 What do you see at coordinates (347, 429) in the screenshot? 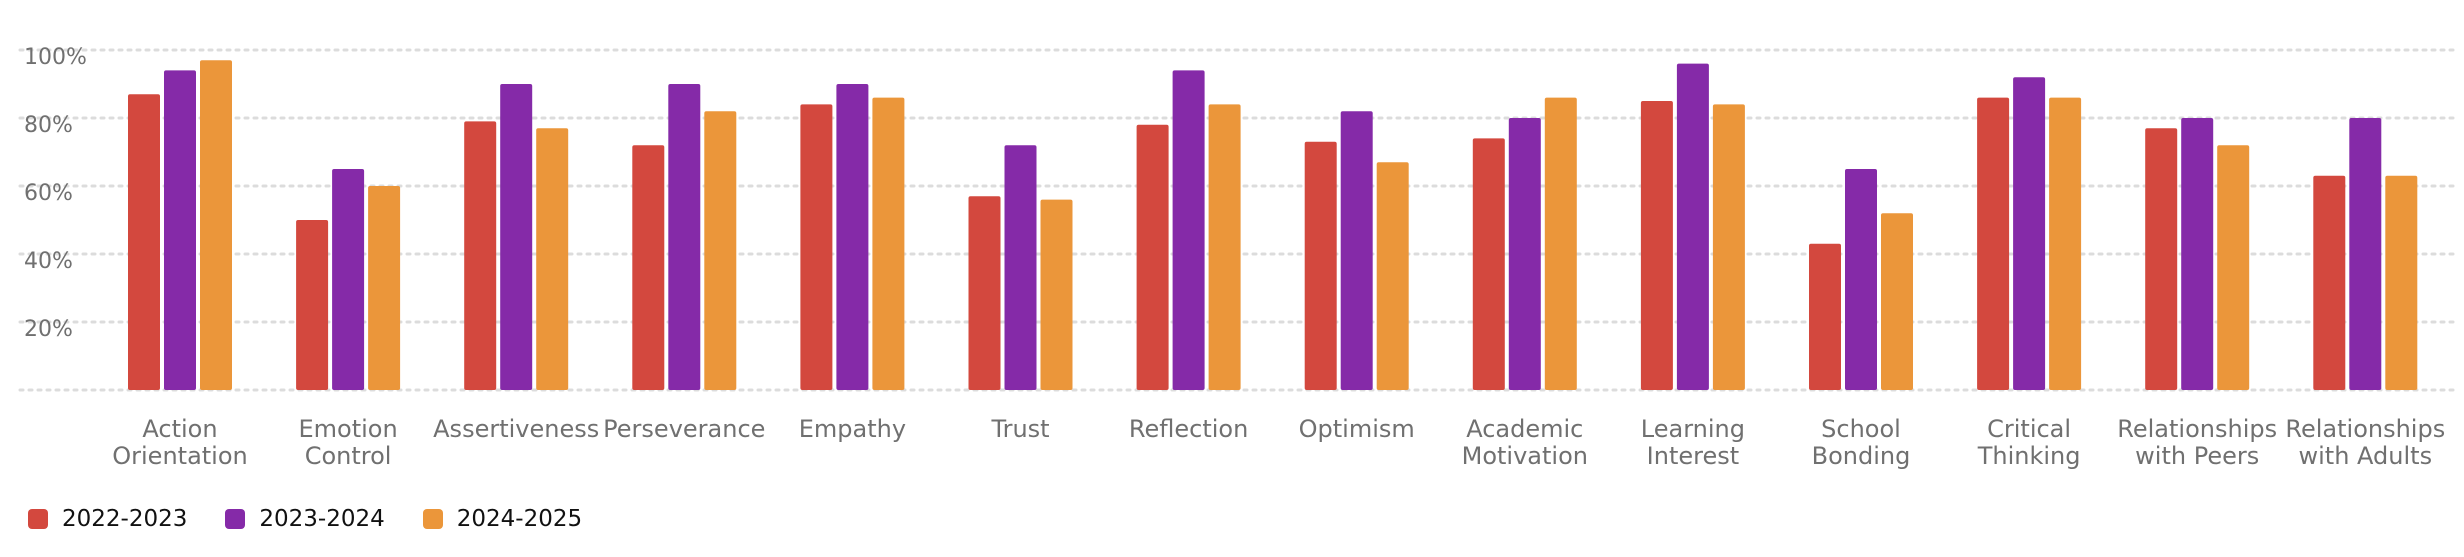
I see `x-tick-label: Emotion` at bounding box center [347, 429].